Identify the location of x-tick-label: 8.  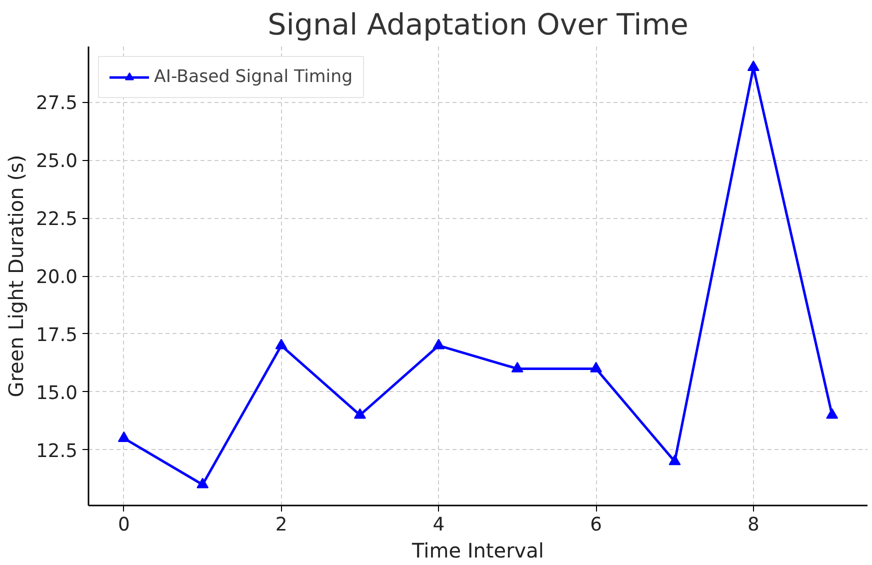
(753, 525).